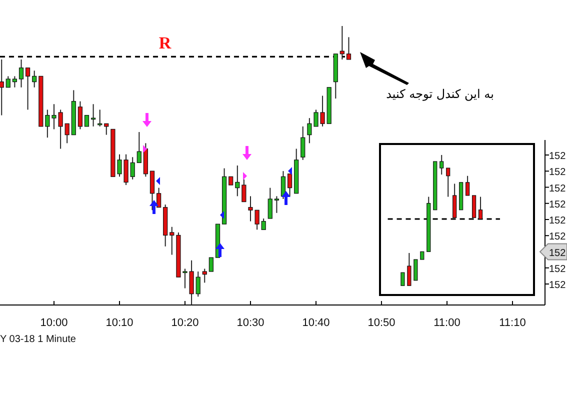 This screenshot has height=395, width=567. What do you see at coordinates (54, 323) in the screenshot?
I see `x-tick-label: 10:00` at bounding box center [54, 323].